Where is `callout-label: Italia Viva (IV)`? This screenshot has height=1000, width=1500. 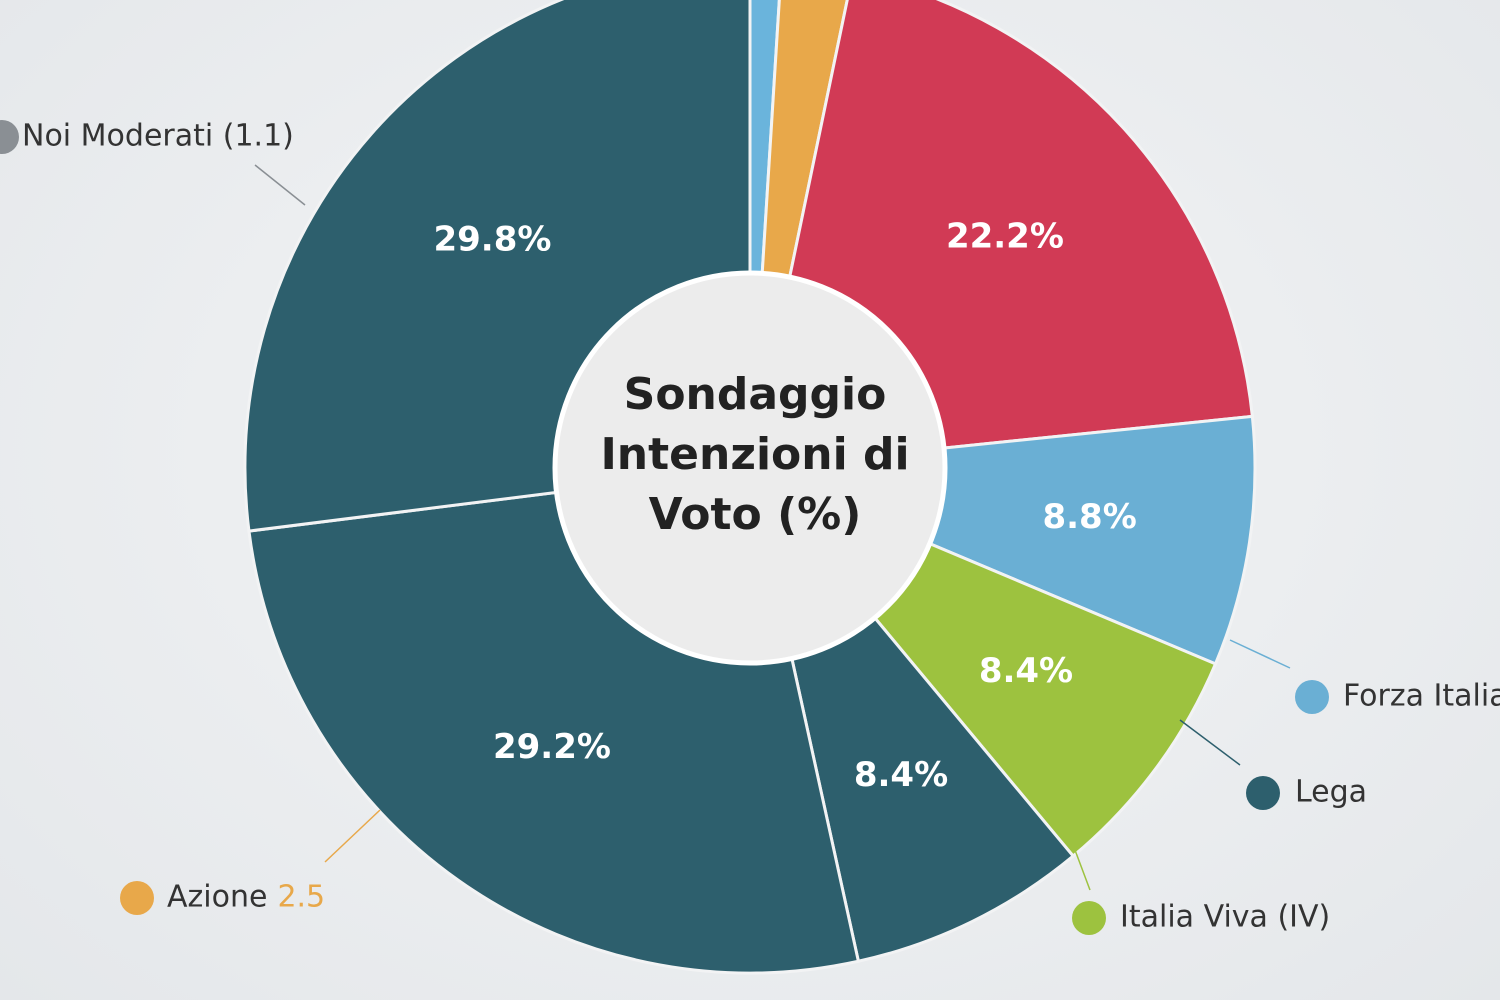
callout-label: Italia Viva (IV) is located at coordinates (1225, 917).